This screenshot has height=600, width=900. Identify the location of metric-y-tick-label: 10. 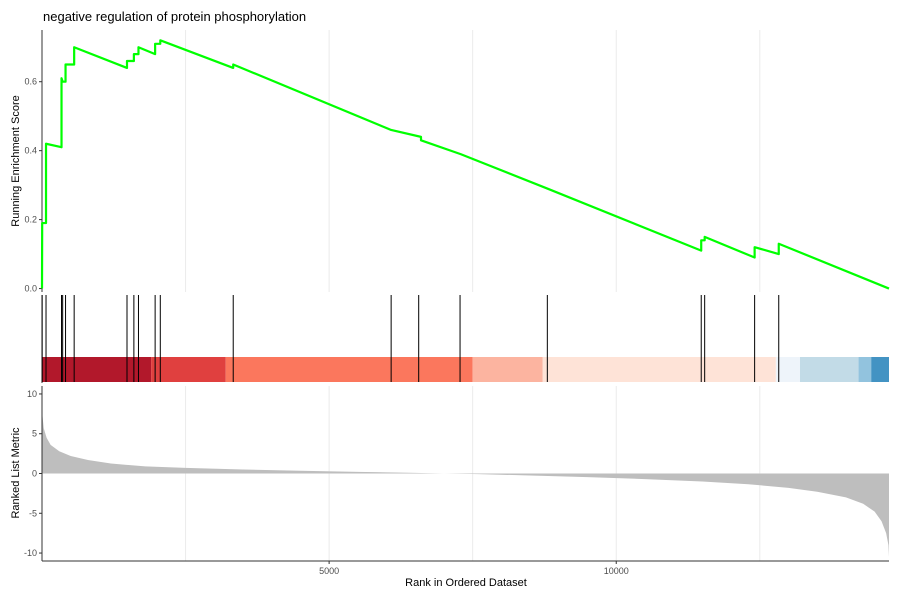
(32, 394).